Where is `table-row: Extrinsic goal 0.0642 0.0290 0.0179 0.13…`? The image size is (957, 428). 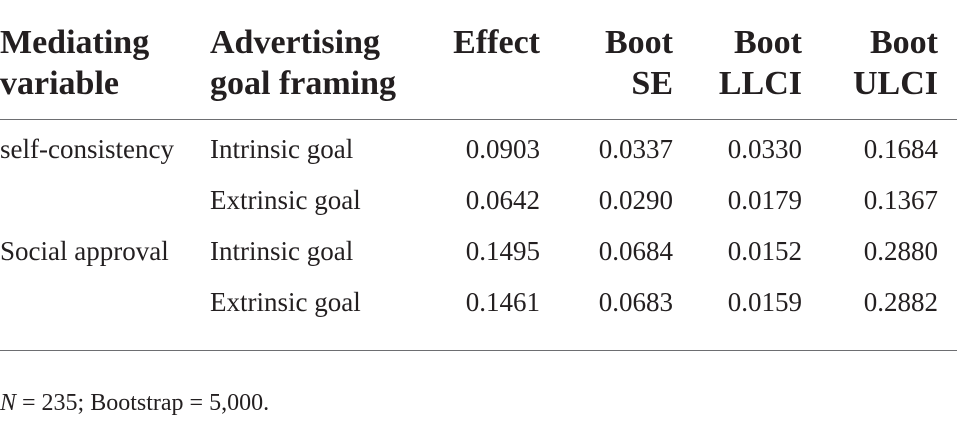
table-row: Extrinsic goal 0.0642 0.0290 0.0179 0.13… is located at coordinates (478, 200).